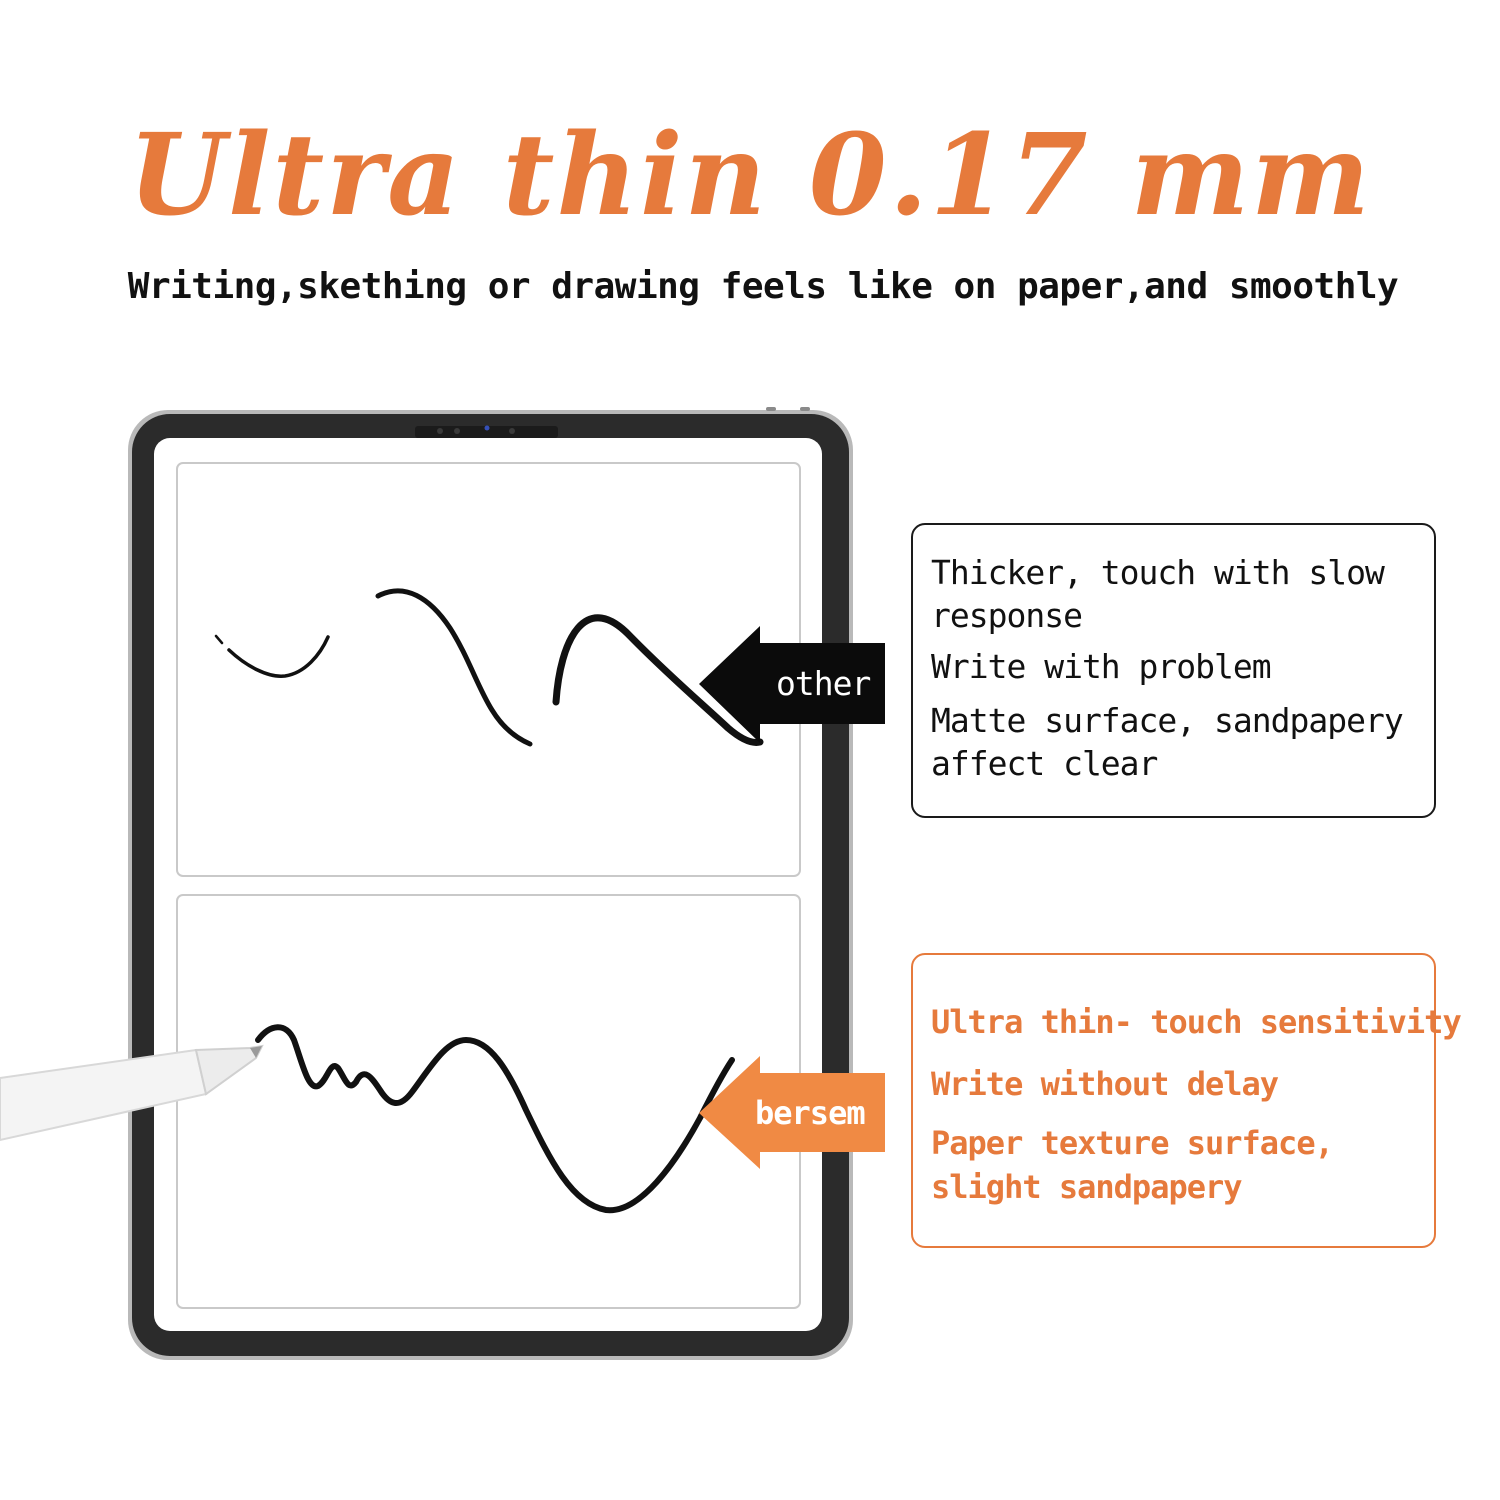  Describe the element at coordinates (1167, 720) in the screenshot. I see `other-line-4: Matte surface, sandpapery` at that location.